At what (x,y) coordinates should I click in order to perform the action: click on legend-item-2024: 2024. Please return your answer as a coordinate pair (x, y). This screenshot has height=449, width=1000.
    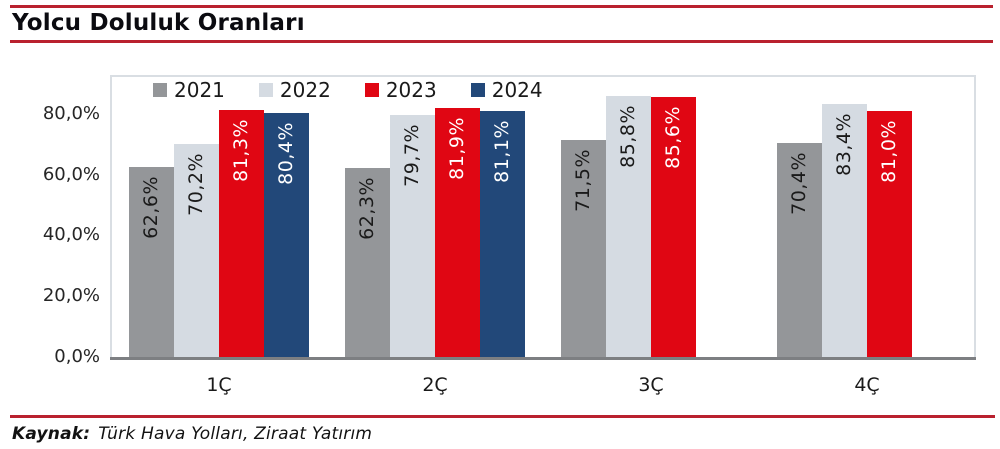
    Looking at the image, I should click on (506, 90).